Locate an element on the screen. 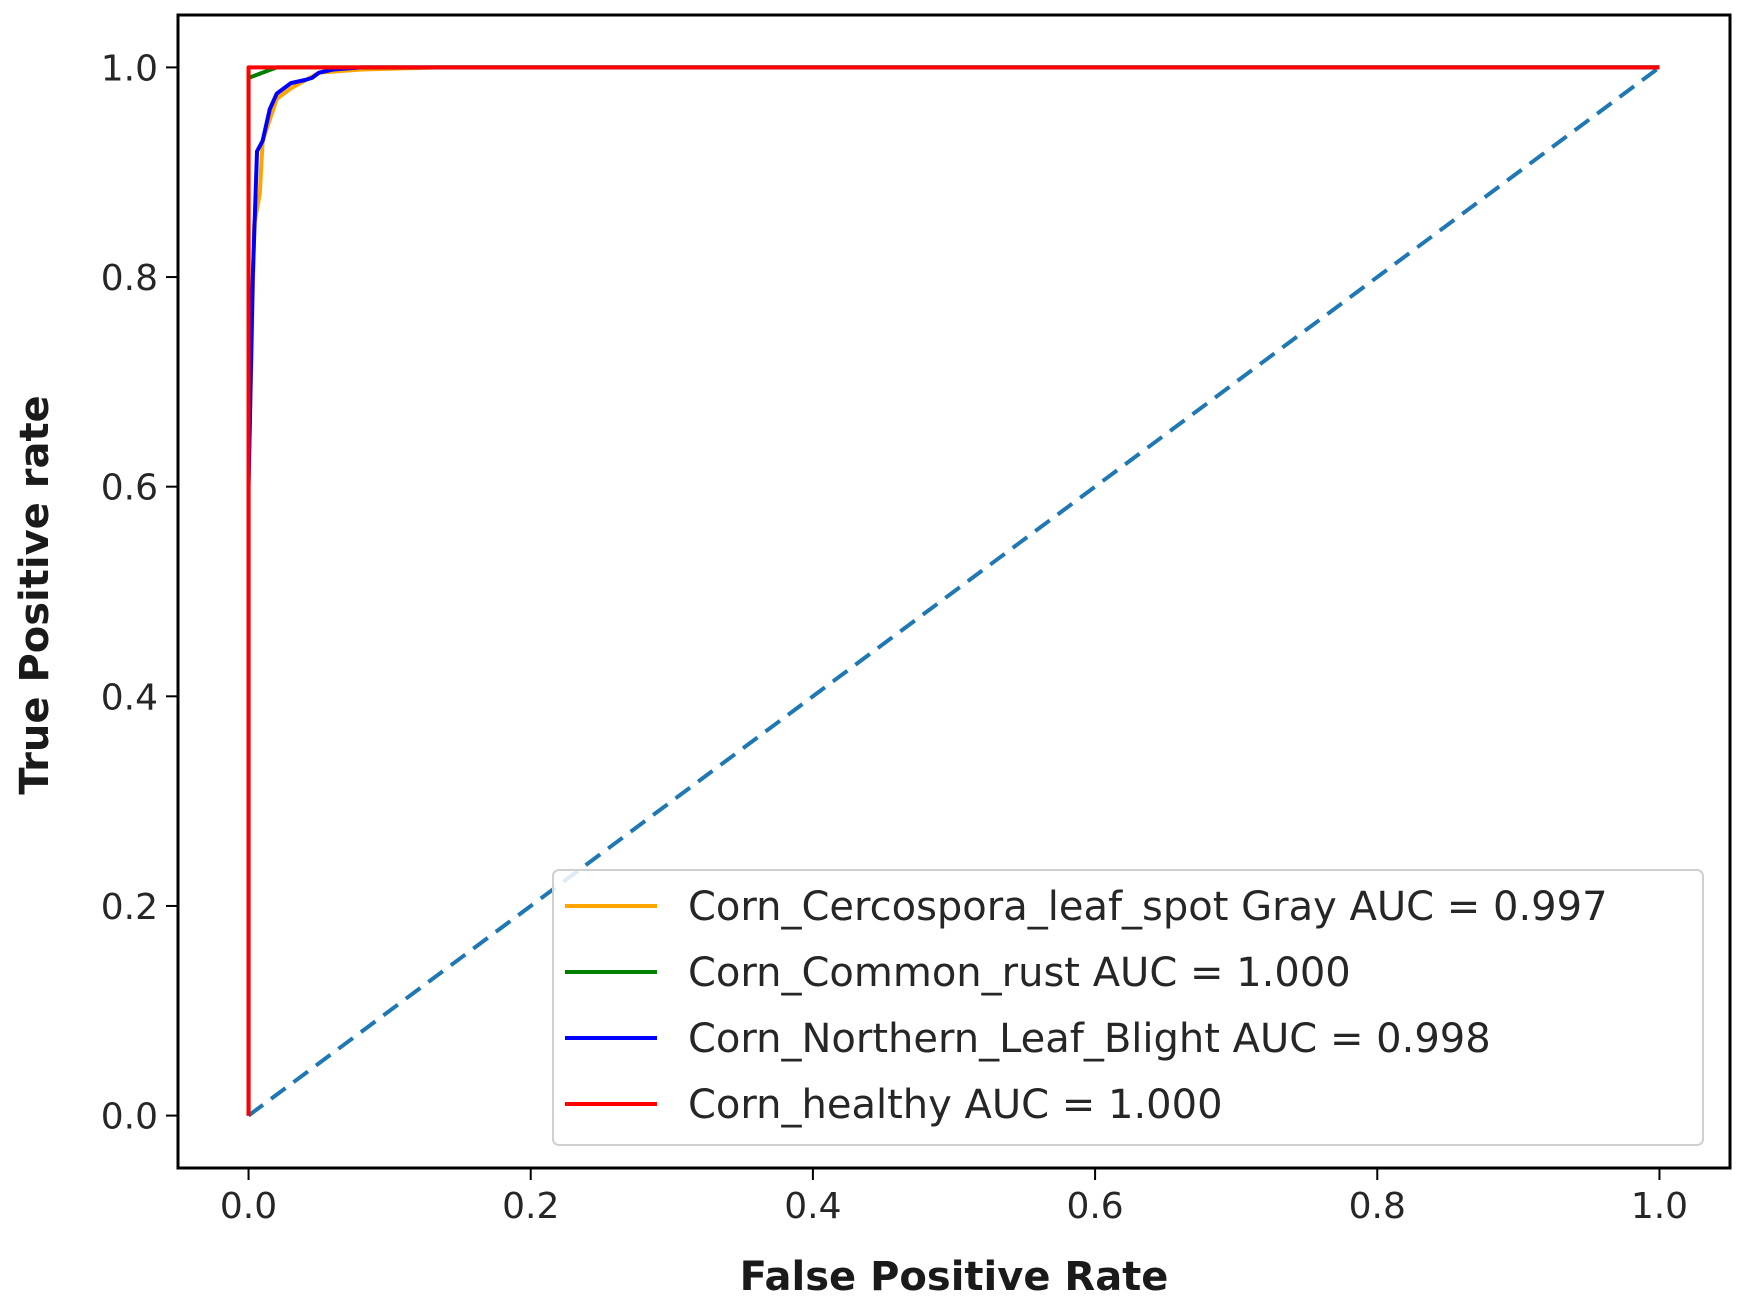 The width and height of the screenshot is (1739, 1304). legend-entry-label: Corn_Common_rust AUC = 1.000 is located at coordinates (1019, 973).